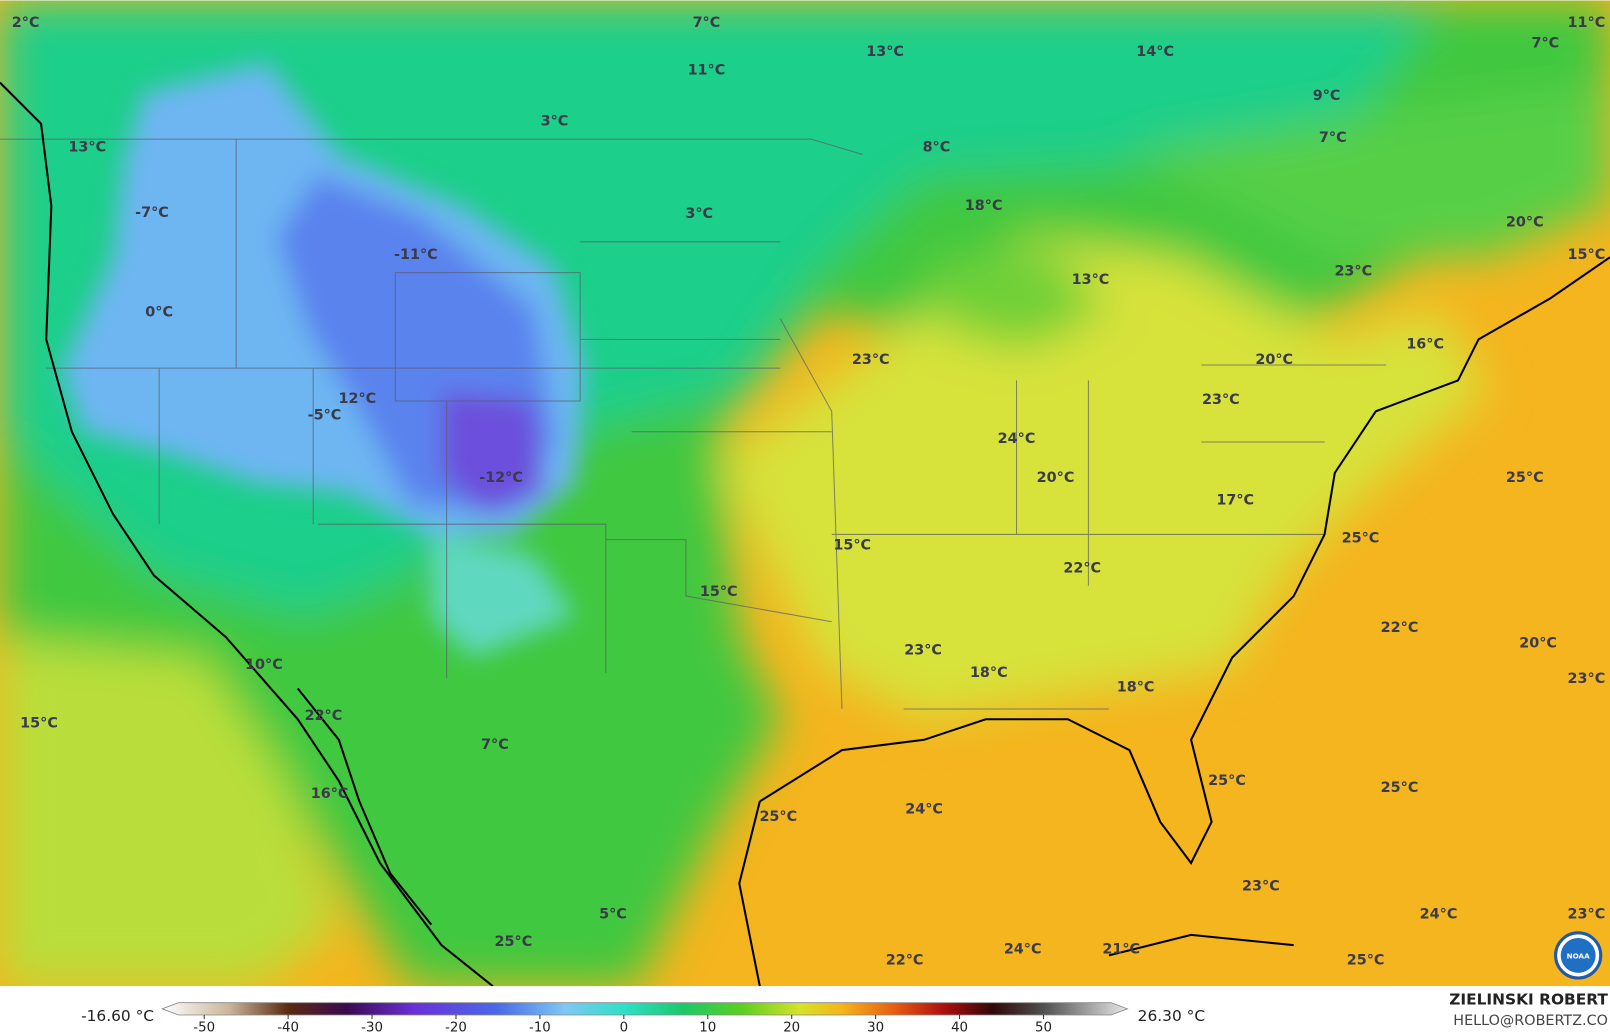  What do you see at coordinates (152, 213) in the screenshot?
I see `temperature-label: -7°C` at bounding box center [152, 213].